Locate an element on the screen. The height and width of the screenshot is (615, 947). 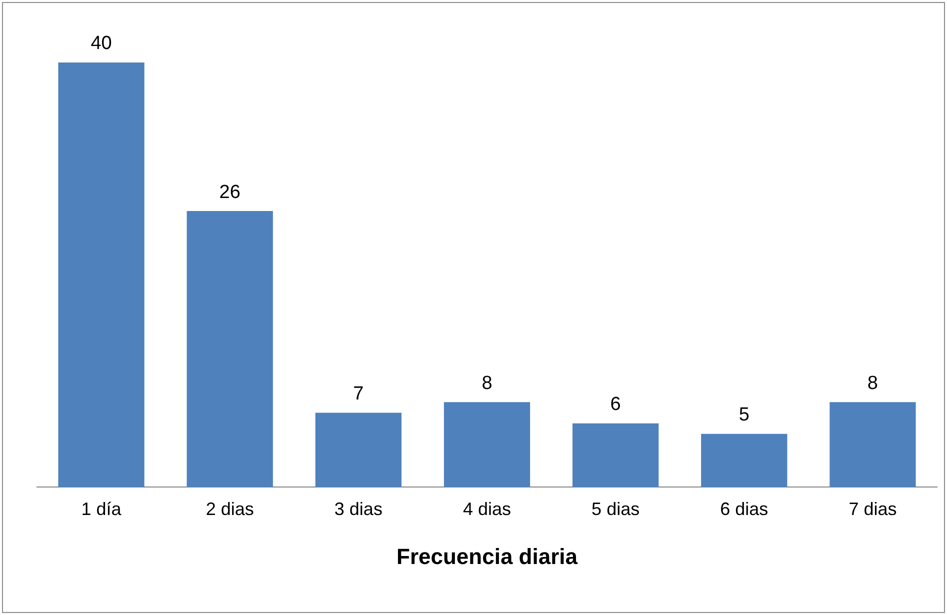
x-tick-label: 1 día is located at coordinates (101, 508).